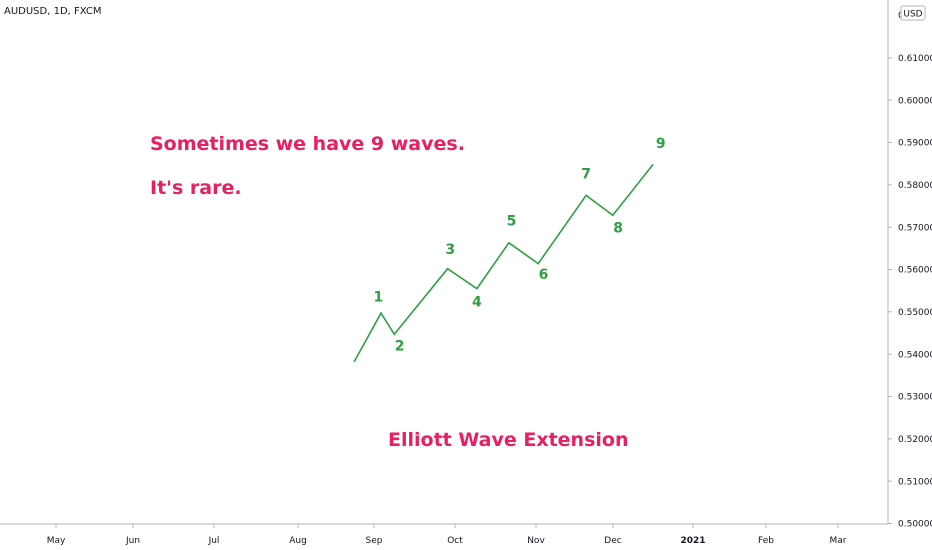 This screenshot has width=932, height=550. What do you see at coordinates (374, 541) in the screenshot?
I see `x-tick-label: Sep` at bounding box center [374, 541].